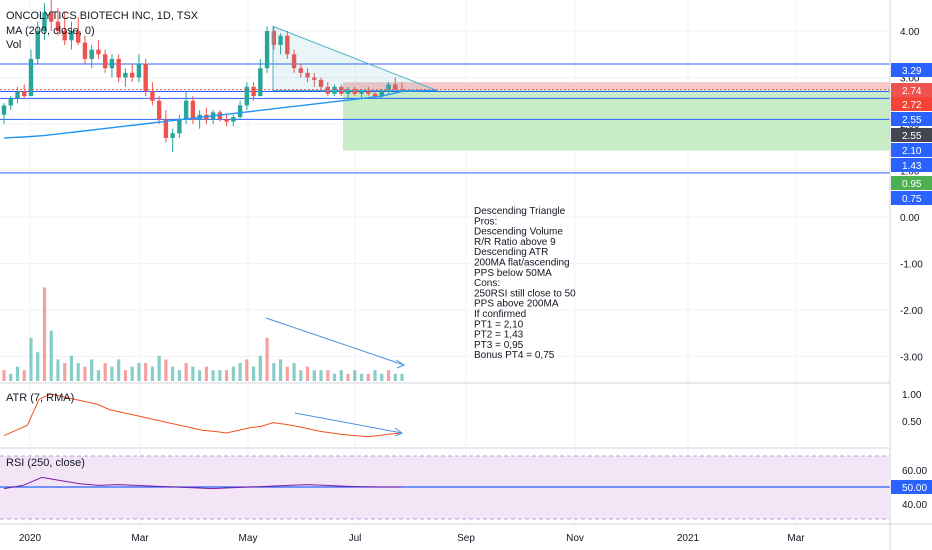 Image resolution: width=932 pixels, height=550 pixels. I want to click on time-axis: 2020 Mar May Jul Sep Nov 2021 Mar, so click(412, 538).